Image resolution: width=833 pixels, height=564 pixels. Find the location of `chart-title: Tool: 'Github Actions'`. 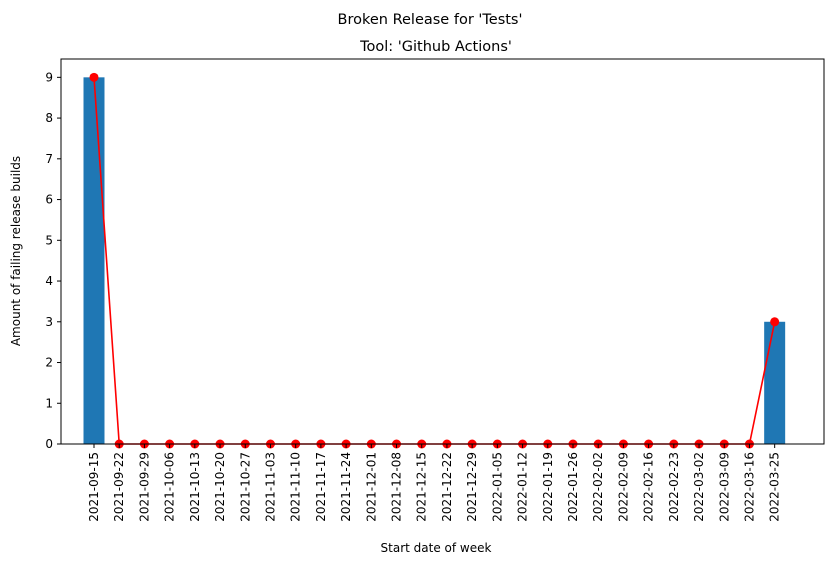

chart-title: Tool: 'Github Actions' is located at coordinates (435, 47).